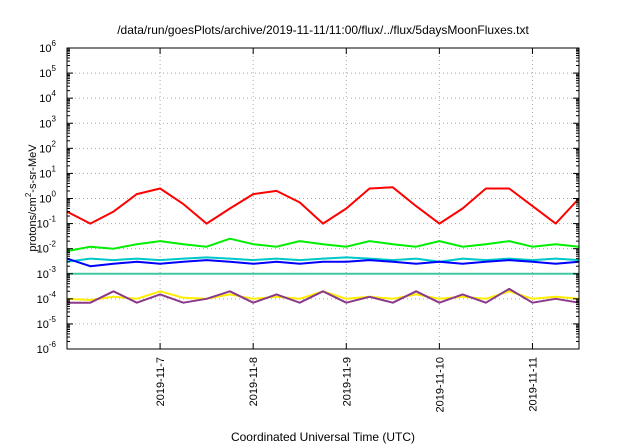  What do you see at coordinates (54, 143) in the screenshot?
I see `y-tick-exponent: 2` at bounding box center [54, 143].